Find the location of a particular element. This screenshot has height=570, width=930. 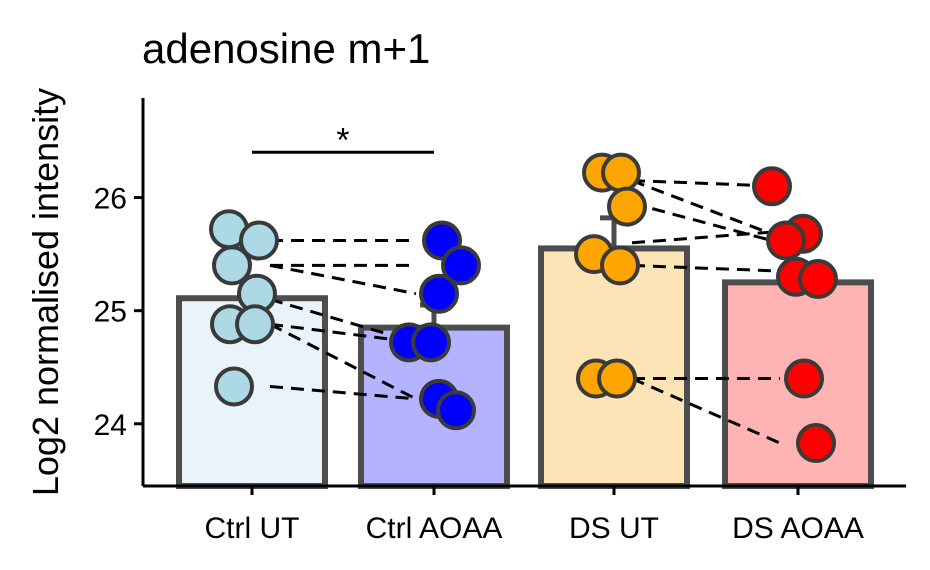

significance-layer: * is located at coordinates (343, 140).